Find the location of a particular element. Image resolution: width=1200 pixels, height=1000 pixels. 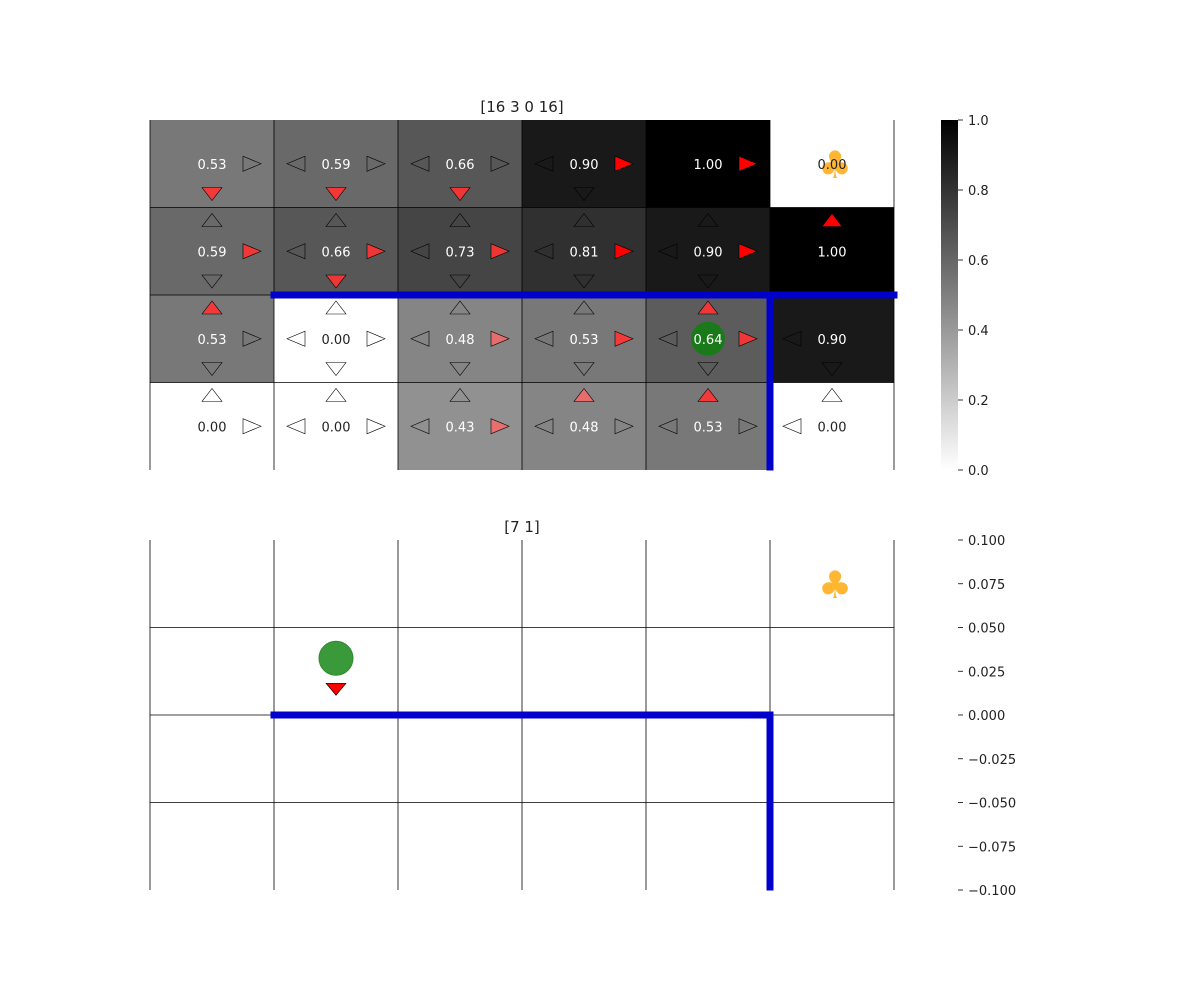

y-tick-label: 0.000 is located at coordinates (986, 716).